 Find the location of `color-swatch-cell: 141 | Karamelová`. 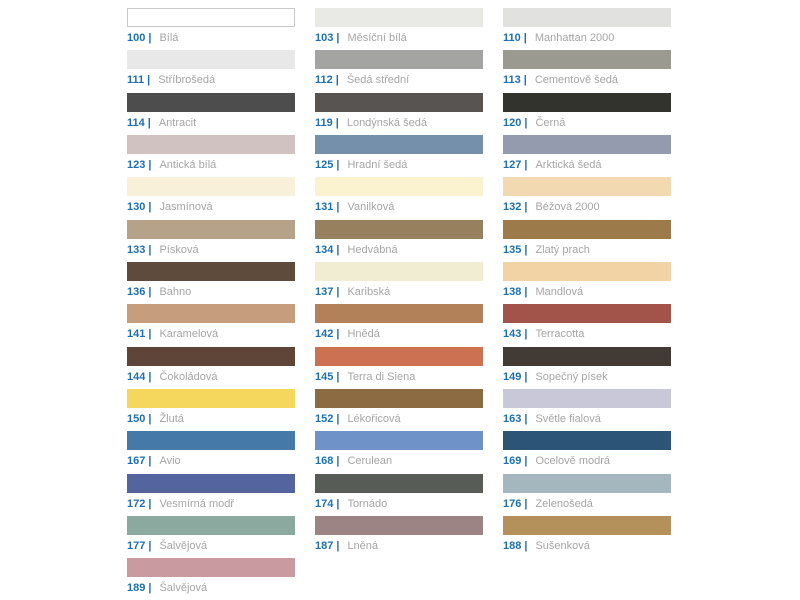

color-swatch-cell: 141 | Karamelová is located at coordinates (211, 325).